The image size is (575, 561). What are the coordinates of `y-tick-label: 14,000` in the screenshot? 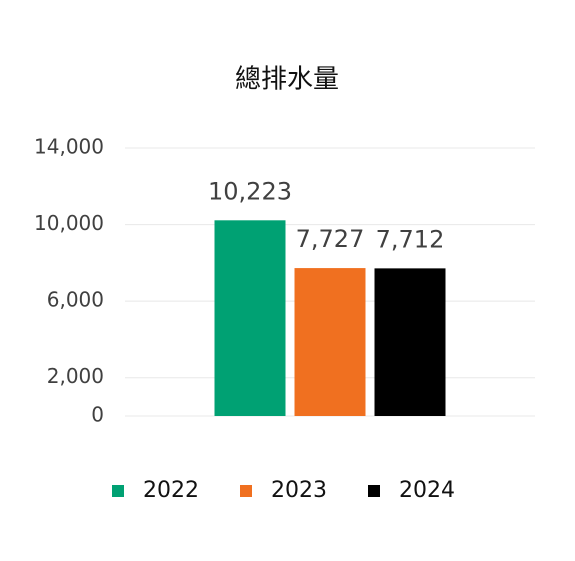 It's located at (69, 147).